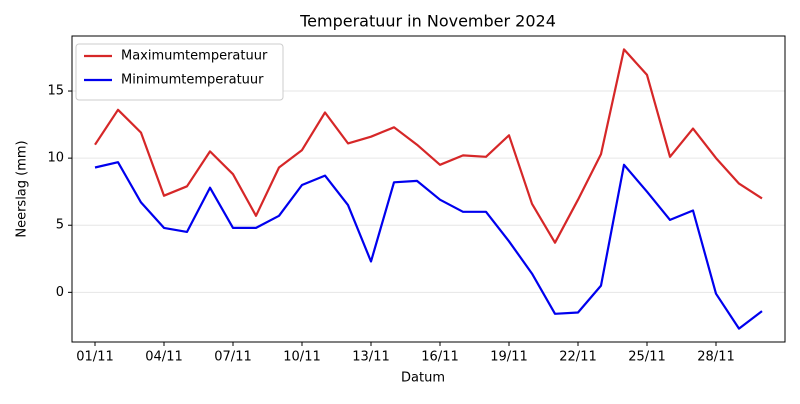 This screenshot has height=404, width=800. Describe the element at coordinates (22, 188) in the screenshot. I see `y-axis-label: Neerslag (mm)` at that location.